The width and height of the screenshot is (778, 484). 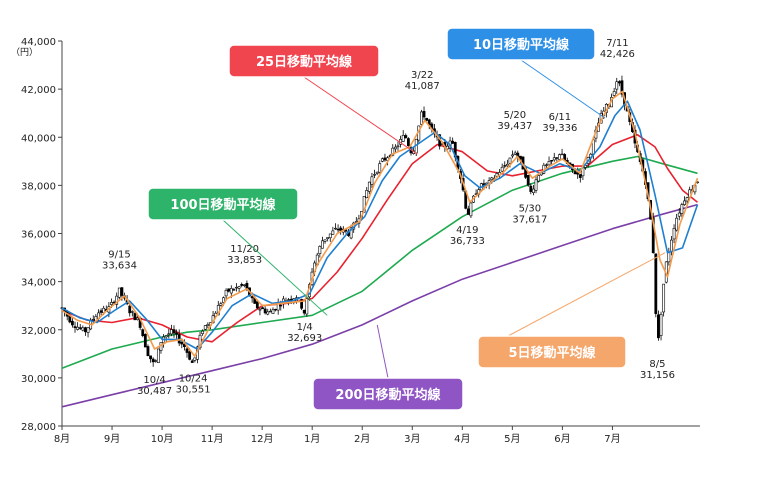 What do you see at coordinates (162, 439) in the screenshot?
I see `x-tick-label: 10月` at bounding box center [162, 439].